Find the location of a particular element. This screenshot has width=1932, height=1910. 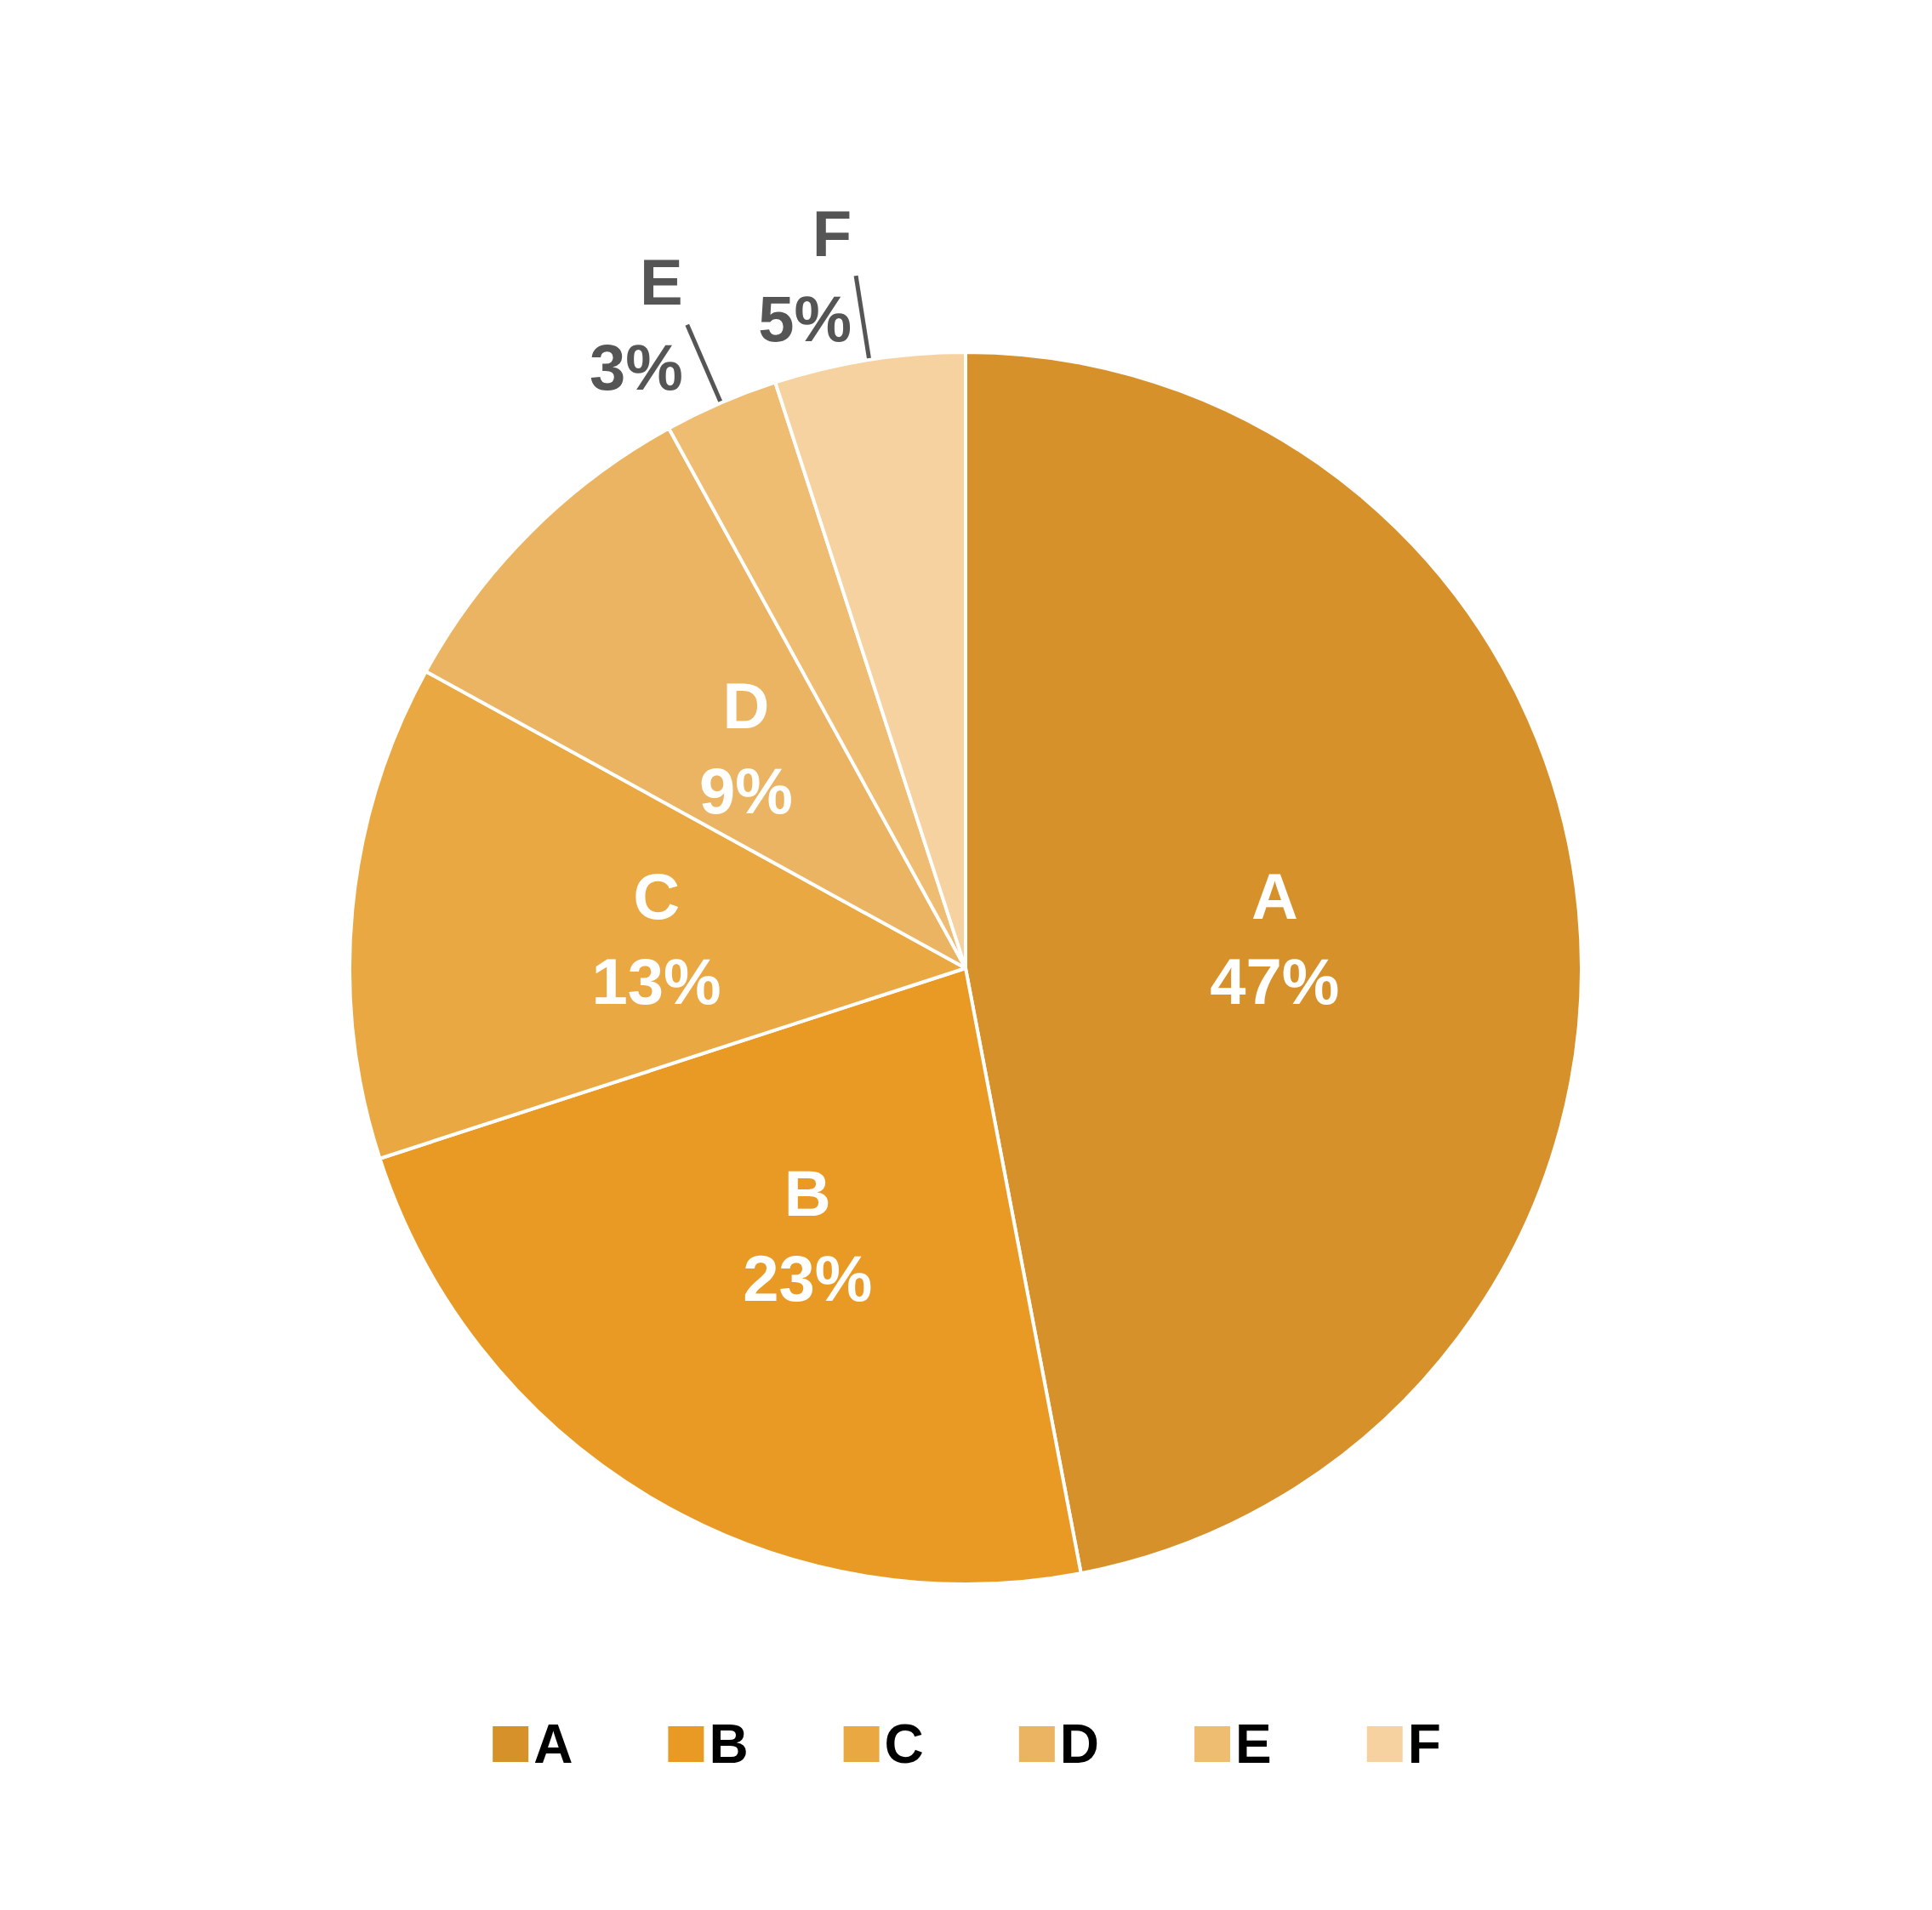

legend-label: F is located at coordinates (1424, 1744).